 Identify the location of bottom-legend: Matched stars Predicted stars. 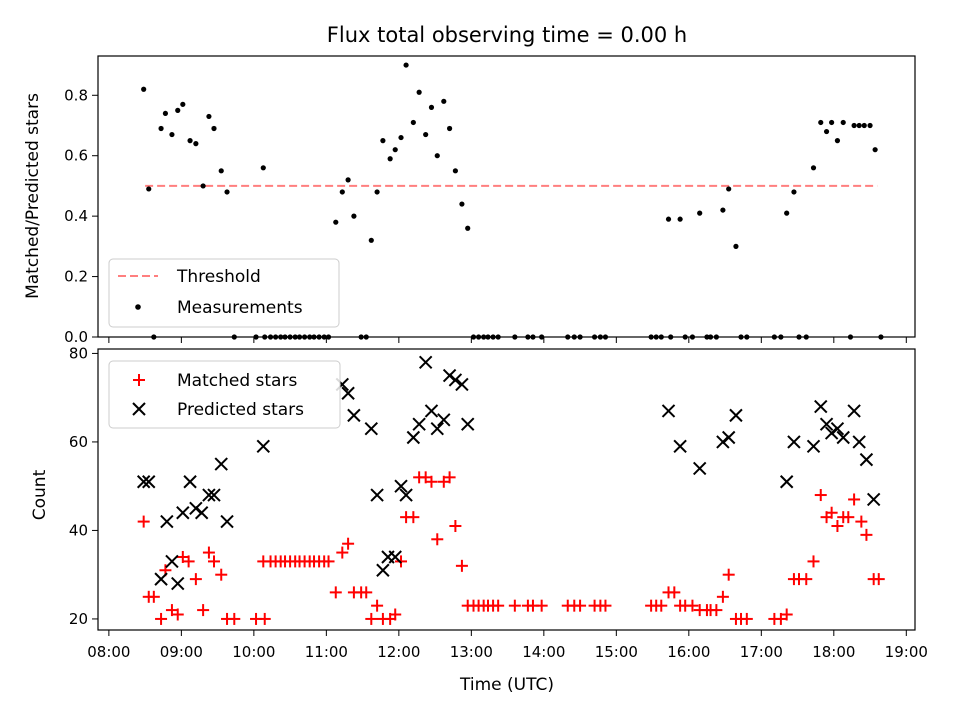
(224, 394).